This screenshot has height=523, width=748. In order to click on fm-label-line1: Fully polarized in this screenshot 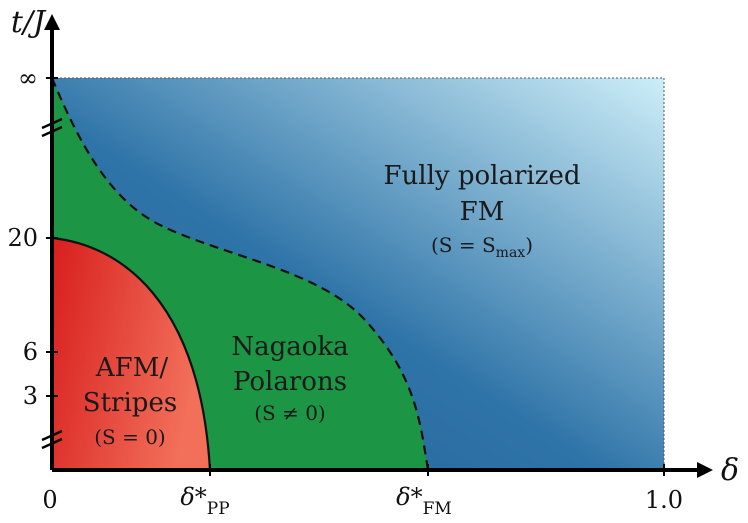, I will do `click(482, 176)`.